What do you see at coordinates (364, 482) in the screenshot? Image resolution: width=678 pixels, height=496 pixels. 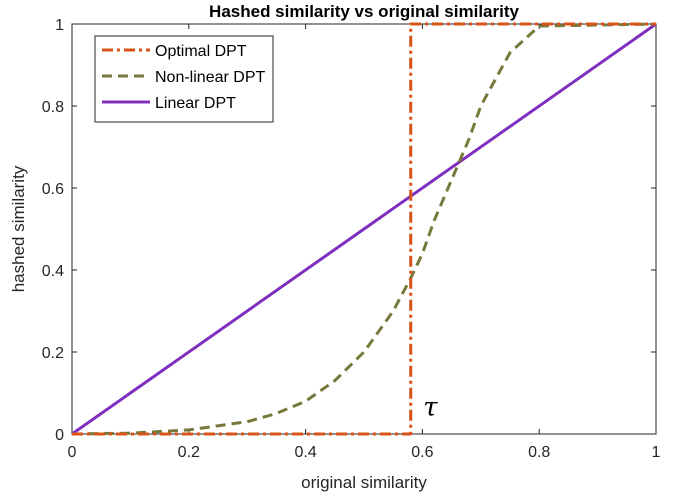 I see `x-axis-label: original similarity` at bounding box center [364, 482].